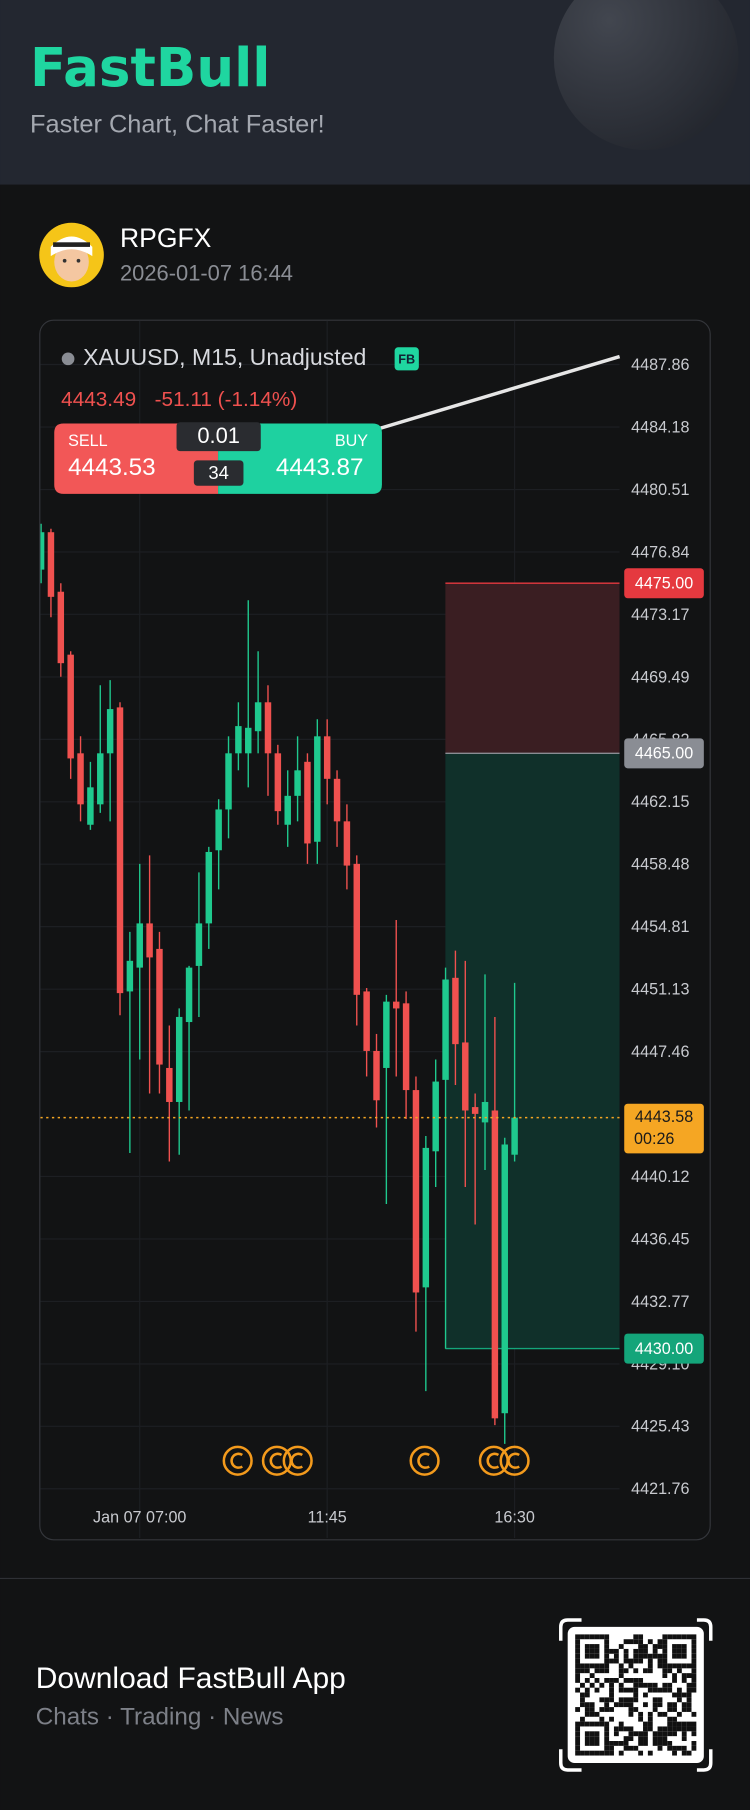 The image size is (750, 1810). What do you see at coordinates (664, 1117) in the screenshot?
I see `current-price-label: 4443.58` at bounding box center [664, 1117].